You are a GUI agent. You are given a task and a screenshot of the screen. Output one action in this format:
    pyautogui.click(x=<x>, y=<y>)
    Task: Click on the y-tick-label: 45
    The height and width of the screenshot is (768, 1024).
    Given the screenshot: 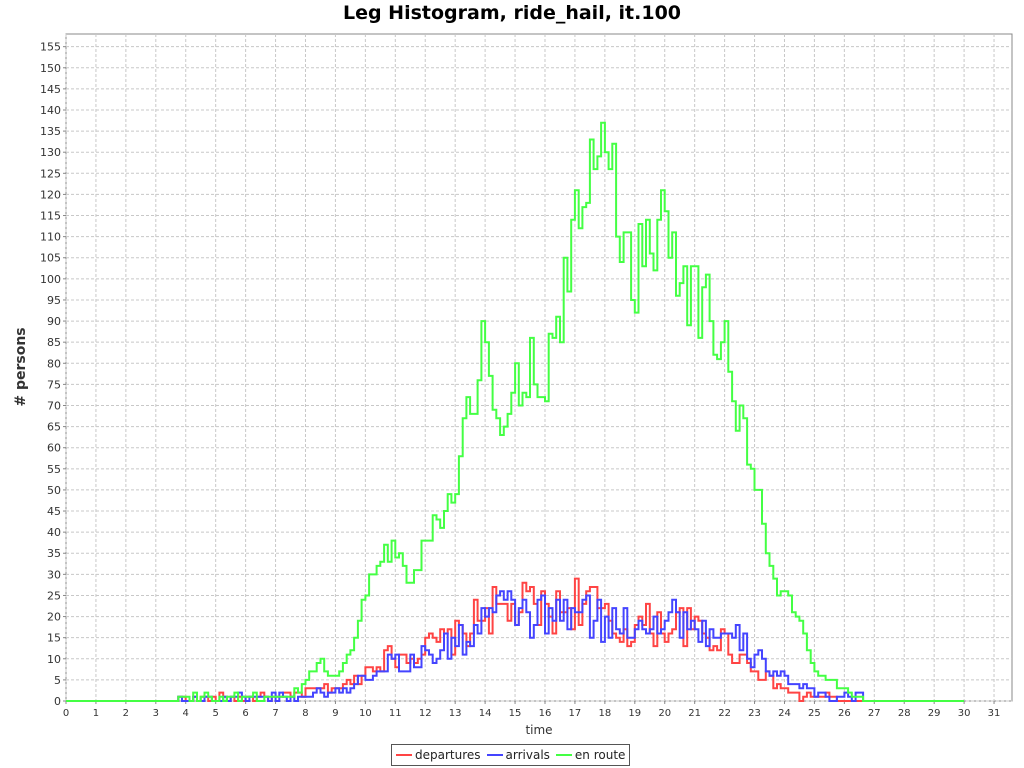 What is the action you would take?
    pyautogui.click(x=54, y=511)
    